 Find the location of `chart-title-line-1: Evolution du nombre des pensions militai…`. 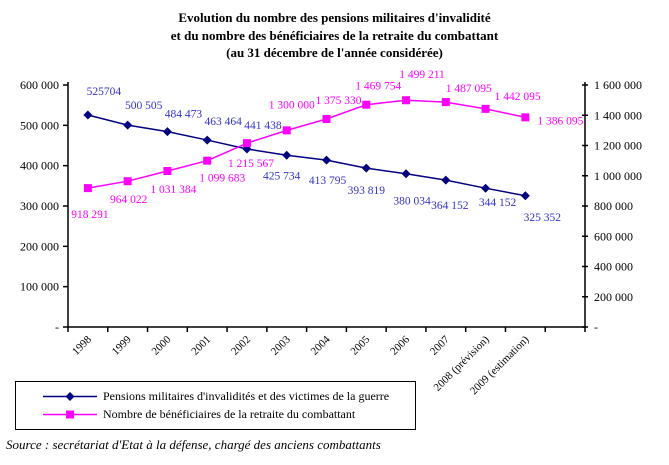

chart-title-line-1: Evolution du nombre des pensions militai… is located at coordinates (334, 17).